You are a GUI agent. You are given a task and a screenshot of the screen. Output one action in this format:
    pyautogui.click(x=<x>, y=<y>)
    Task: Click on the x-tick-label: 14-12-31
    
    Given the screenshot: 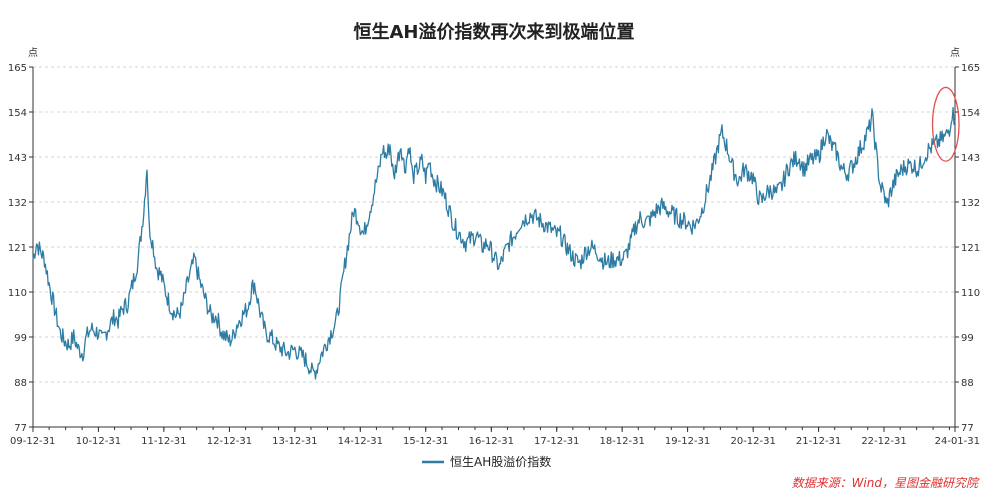 What is the action you would take?
    pyautogui.click(x=360, y=441)
    